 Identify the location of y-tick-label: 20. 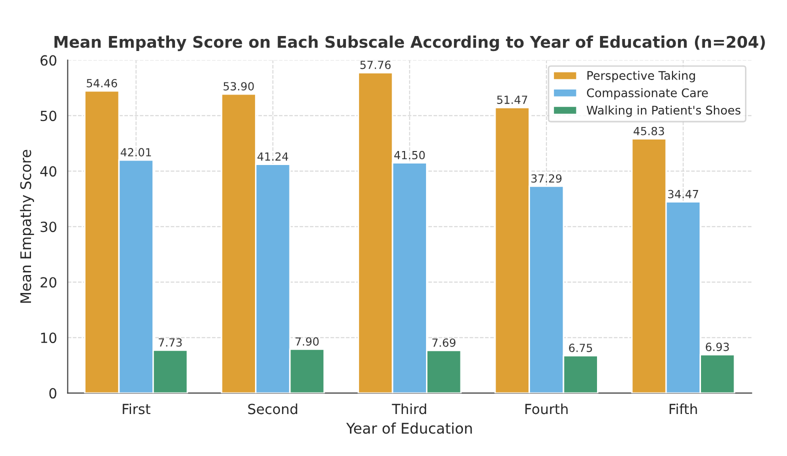
(48, 282).